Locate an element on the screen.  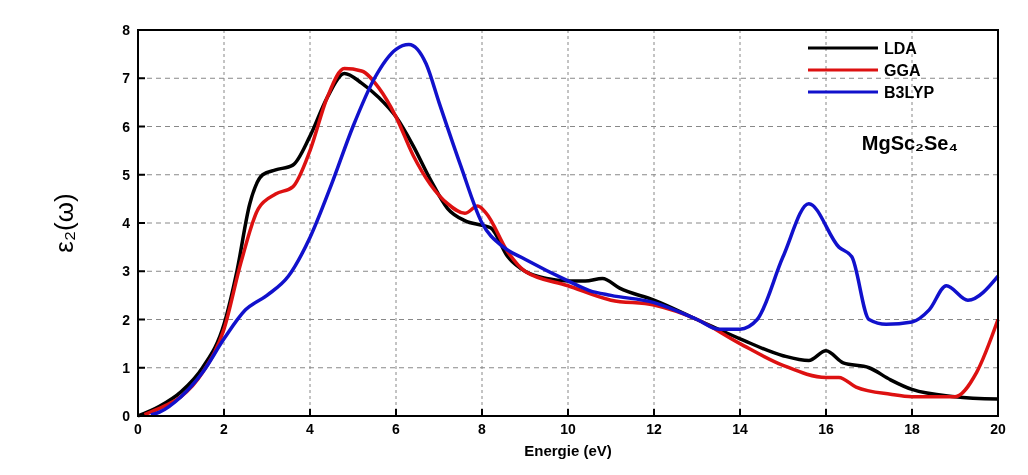
x-tick-label: 10 is located at coordinates (568, 429).